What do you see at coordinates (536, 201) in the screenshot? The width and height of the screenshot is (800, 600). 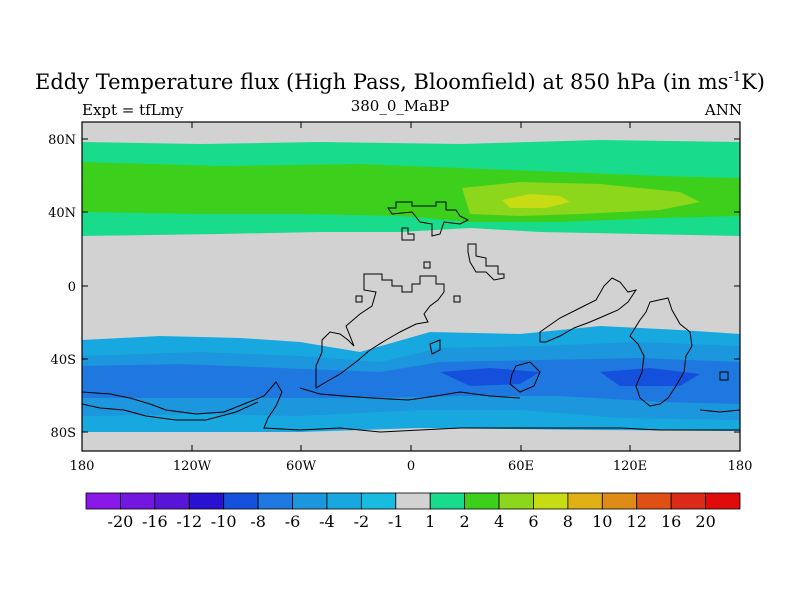 I see `positive-max-north` at bounding box center [536, 201].